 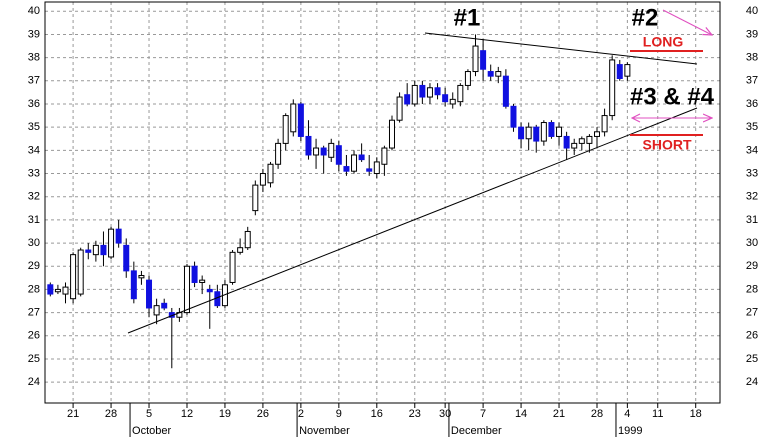 I want to click on y-tick-label-right: 26, so click(x=752, y=336).